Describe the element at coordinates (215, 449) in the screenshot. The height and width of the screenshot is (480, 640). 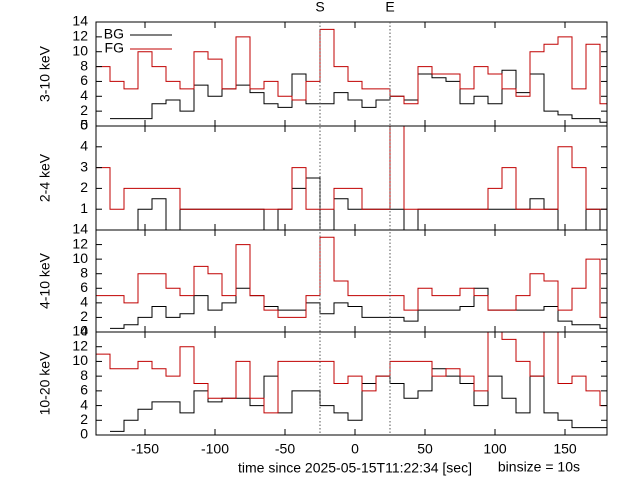
I see `x-tick-label: -100` at that location.